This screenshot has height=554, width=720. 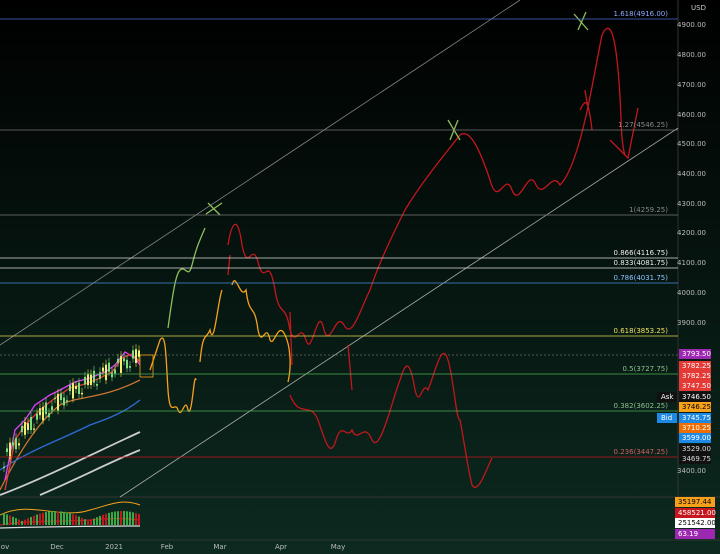 I want to click on ma-orange, so click(x=70, y=435).